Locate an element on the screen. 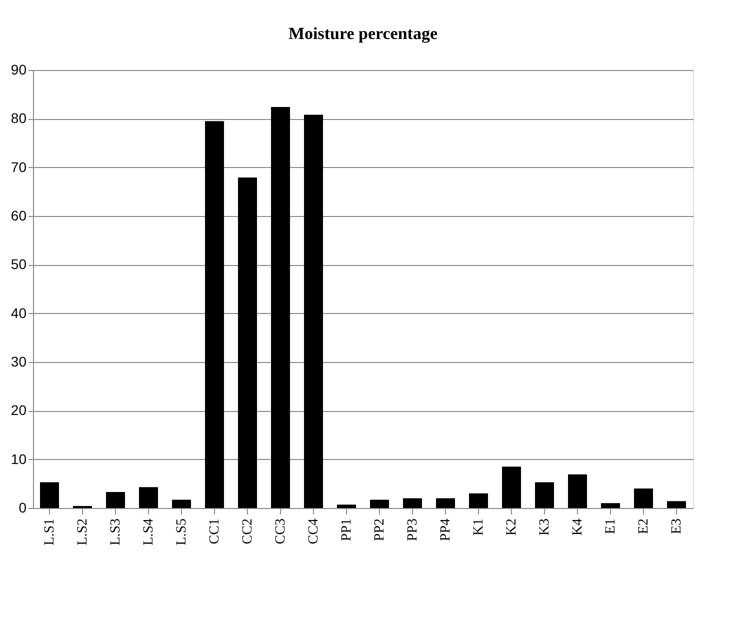  x-tick-label: CC1 is located at coordinates (215, 531).